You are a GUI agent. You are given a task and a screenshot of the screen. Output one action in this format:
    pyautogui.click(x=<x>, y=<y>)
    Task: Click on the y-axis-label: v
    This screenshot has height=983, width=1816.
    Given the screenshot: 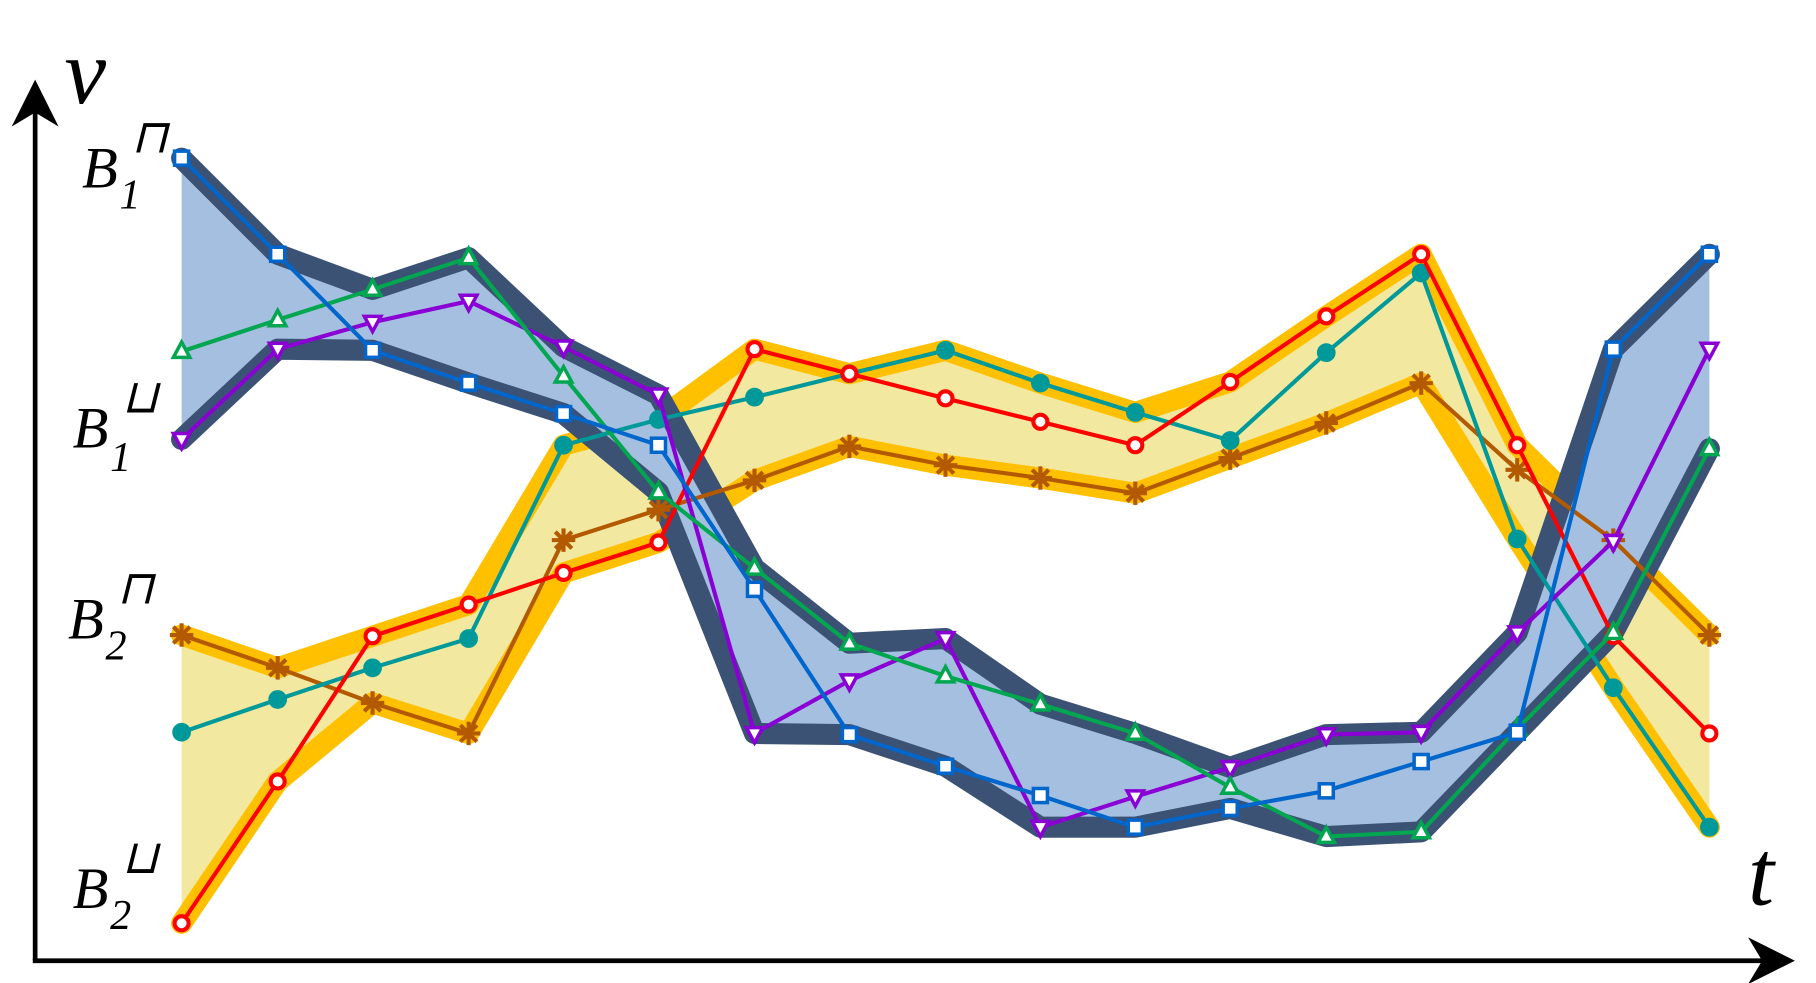 What is the action you would take?
    pyautogui.click(x=85, y=72)
    